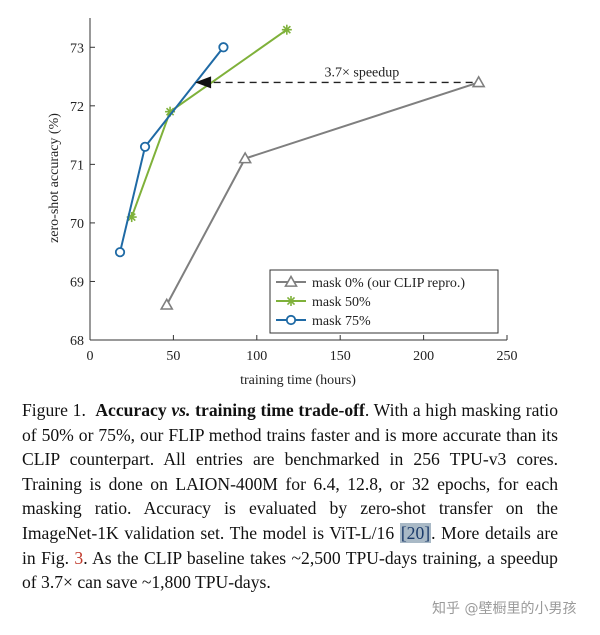 The image size is (600, 635). I want to click on citation-link: [20], so click(415, 532).